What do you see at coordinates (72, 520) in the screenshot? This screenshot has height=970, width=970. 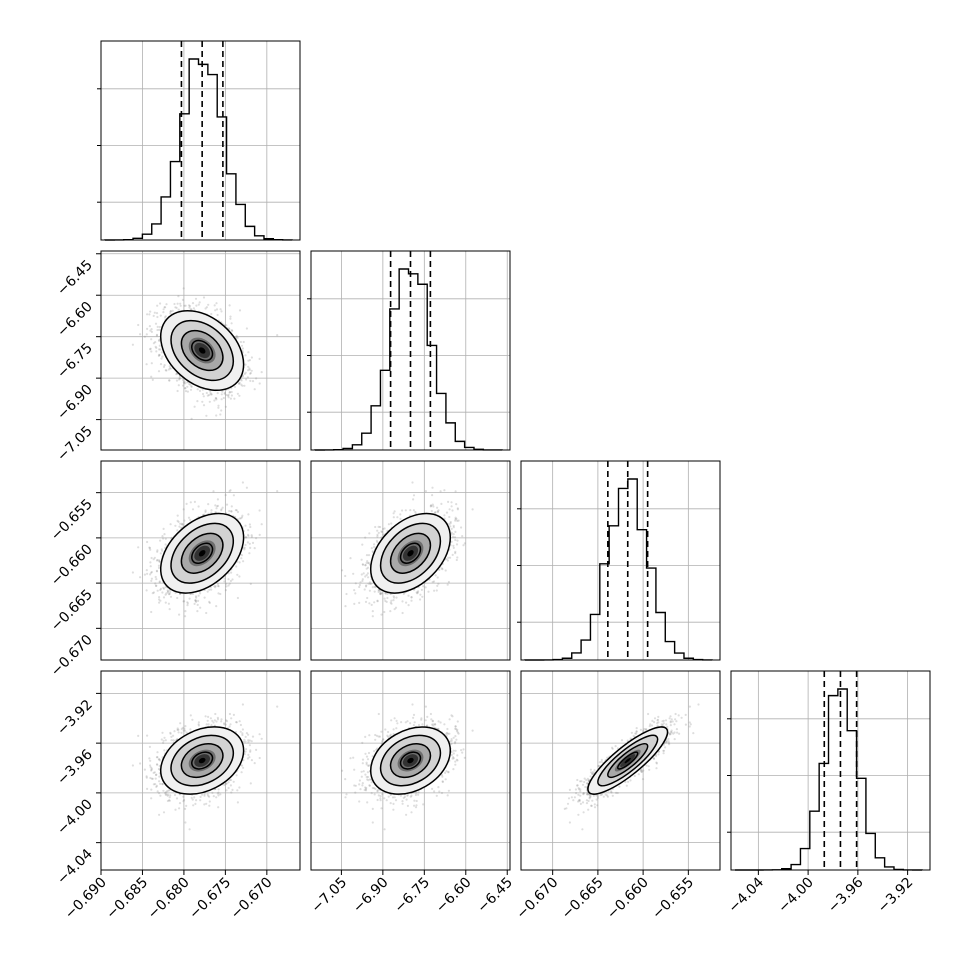 I see `y-tick-label: −0.655` at bounding box center [72, 520].